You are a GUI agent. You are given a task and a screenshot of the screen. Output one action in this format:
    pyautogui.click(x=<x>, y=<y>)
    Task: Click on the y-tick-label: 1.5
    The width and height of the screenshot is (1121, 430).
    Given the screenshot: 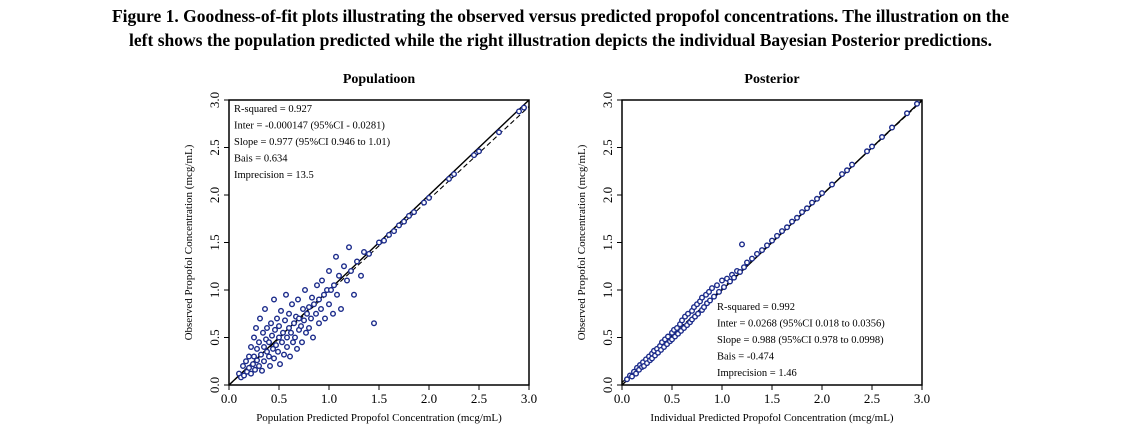 What is the action you would take?
    pyautogui.click(x=214, y=242)
    